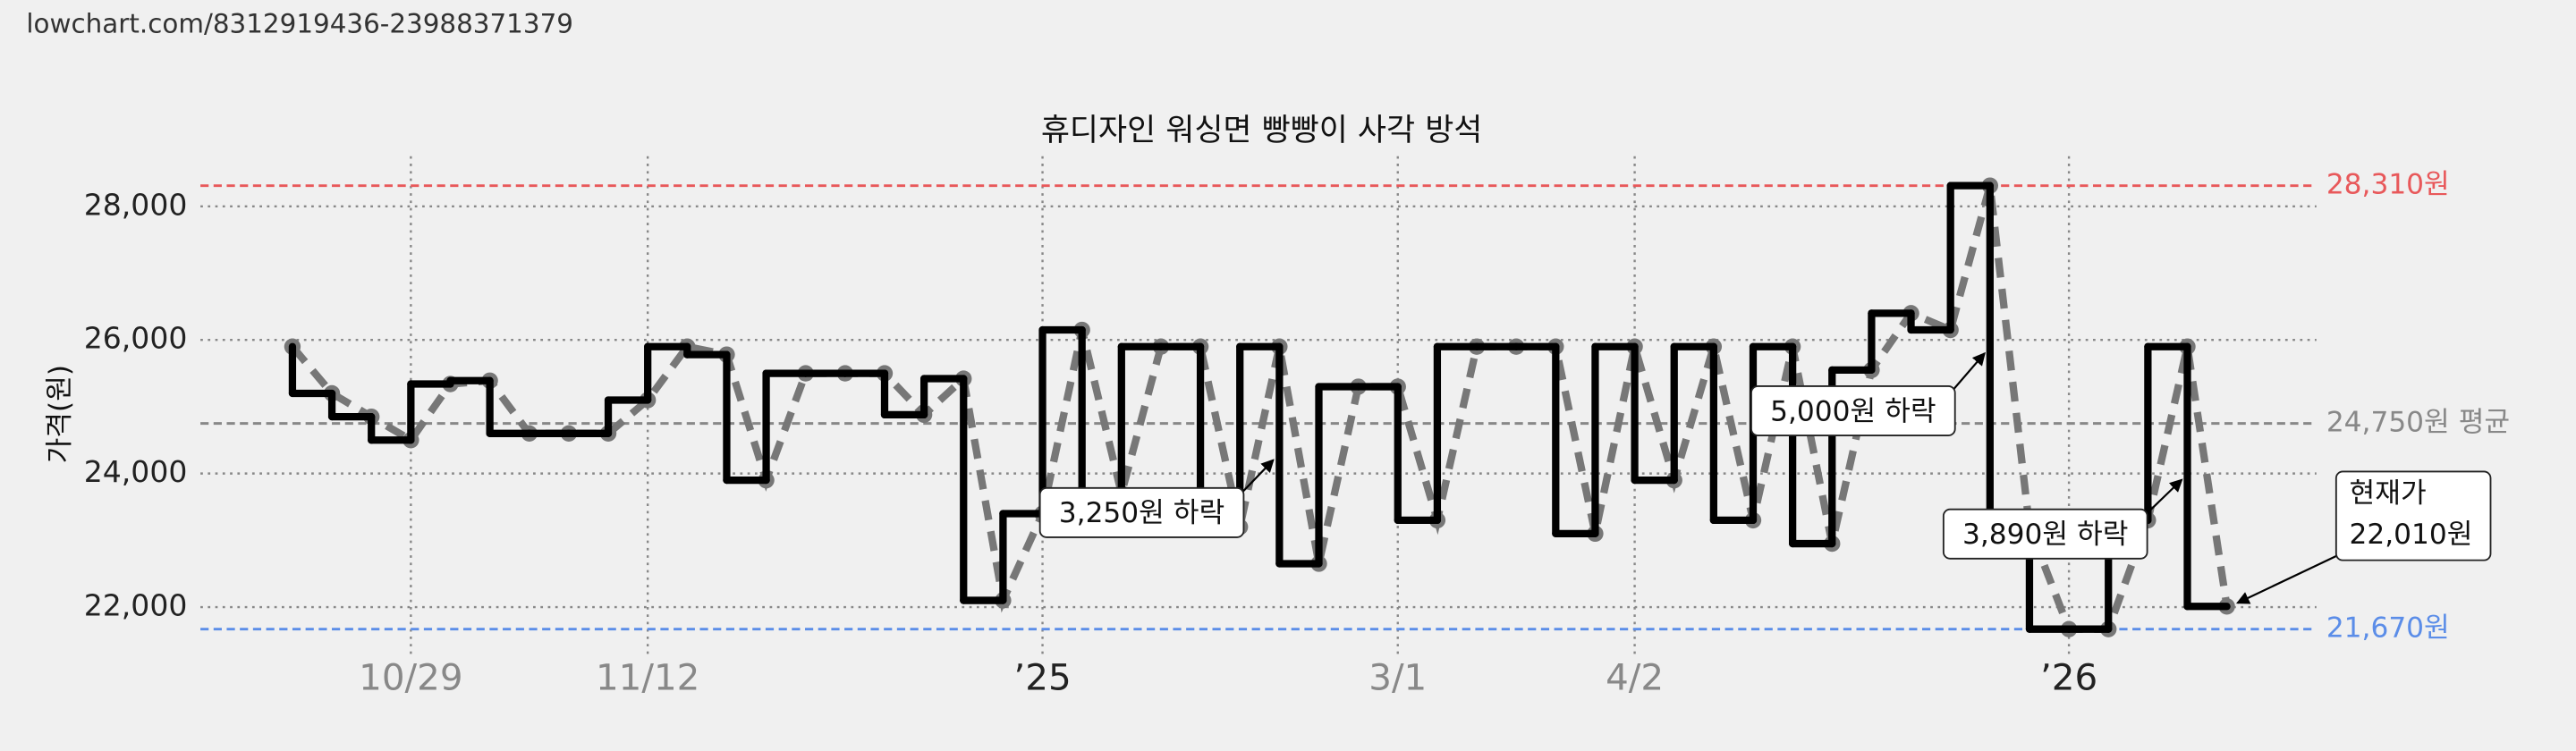 The image size is (2576, 751). What do you see at coordinates (136, 605) in the screenshot?
I see `y-tick-label: 22,000` at bounding box center [136, 605].